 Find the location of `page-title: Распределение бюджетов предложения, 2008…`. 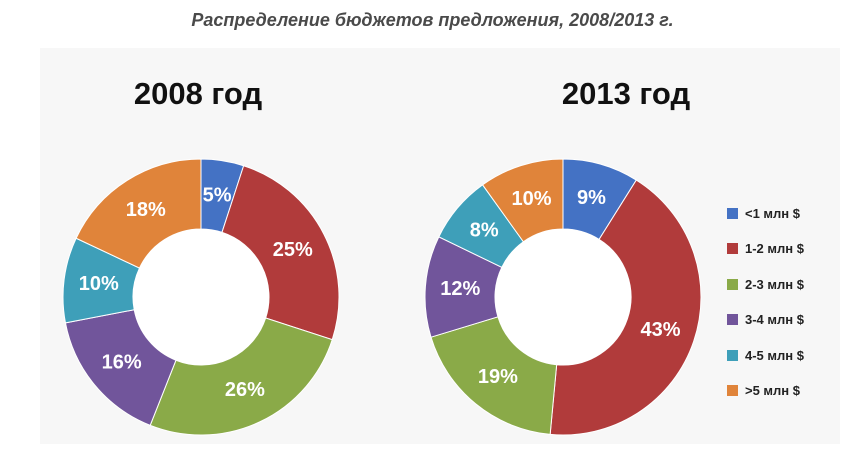

page-title: Распределение бюджетов предложения, 2008… is located at coordinates (432, 20).